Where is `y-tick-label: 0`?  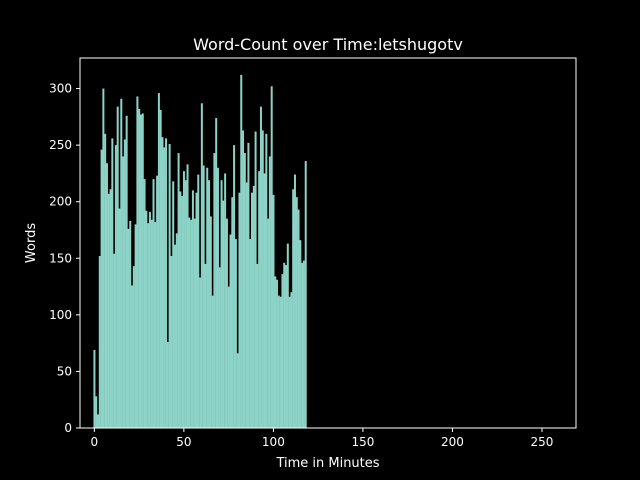 y-tick-label: 0 is located at coordinates (68, 428).